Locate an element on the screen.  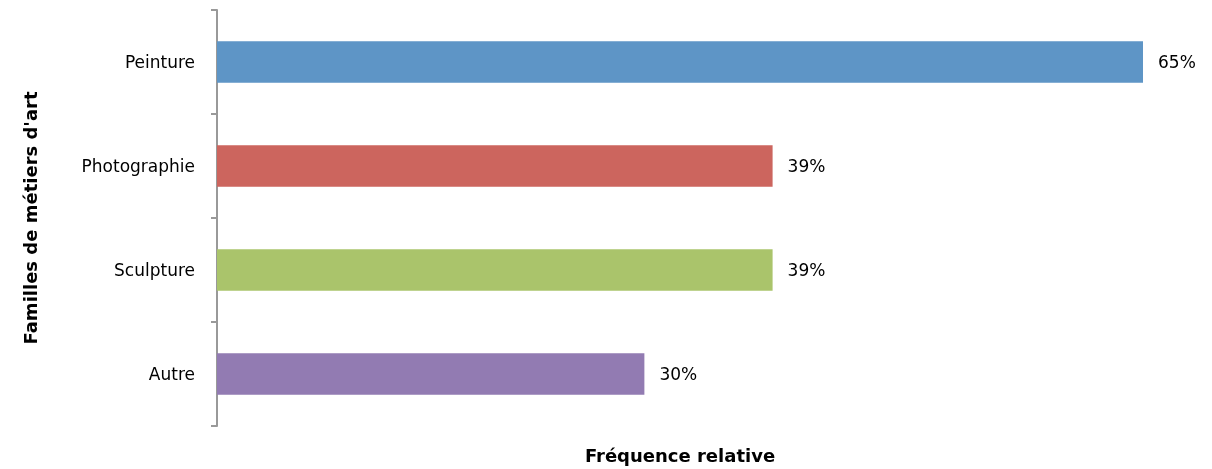
data-label: 65% is located at coordinates (1177, 62).